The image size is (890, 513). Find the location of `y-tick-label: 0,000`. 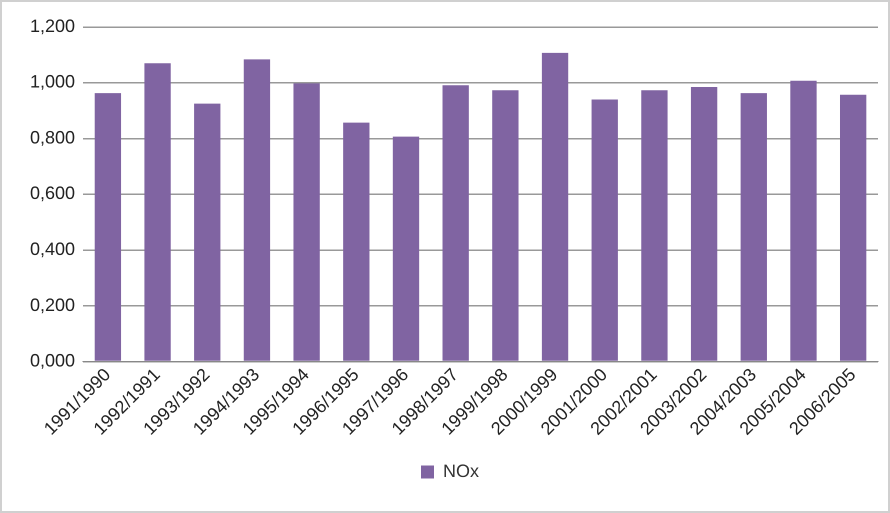

y-tick-label: 0,000 is located at coordinates (53, 360).